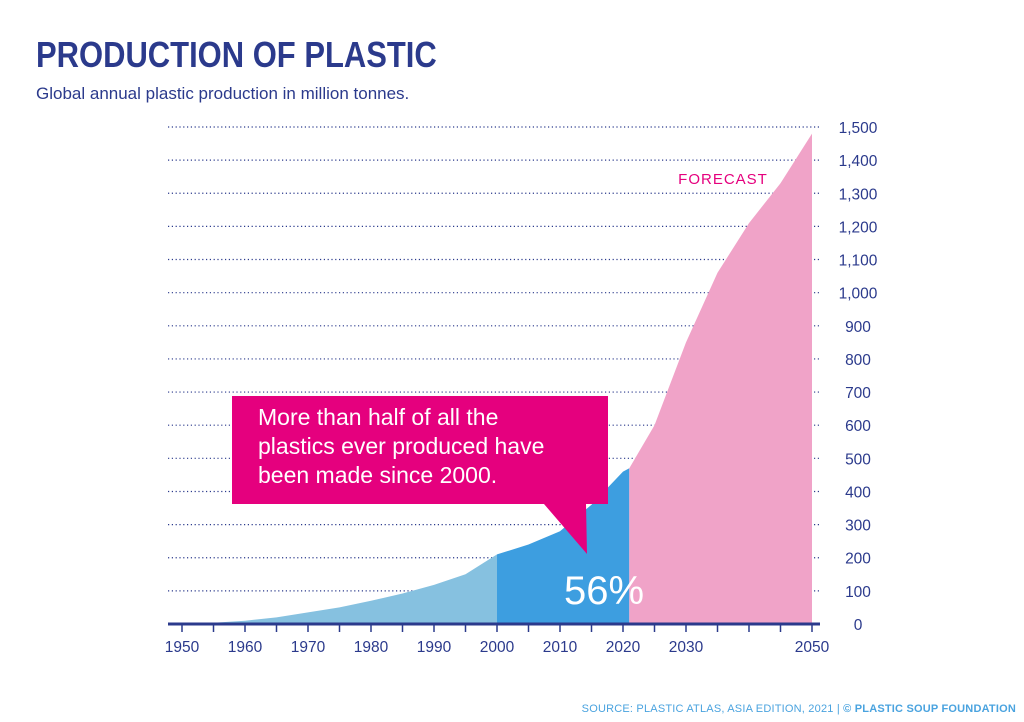  I want to click on area-before-2000, so click(339, 589).